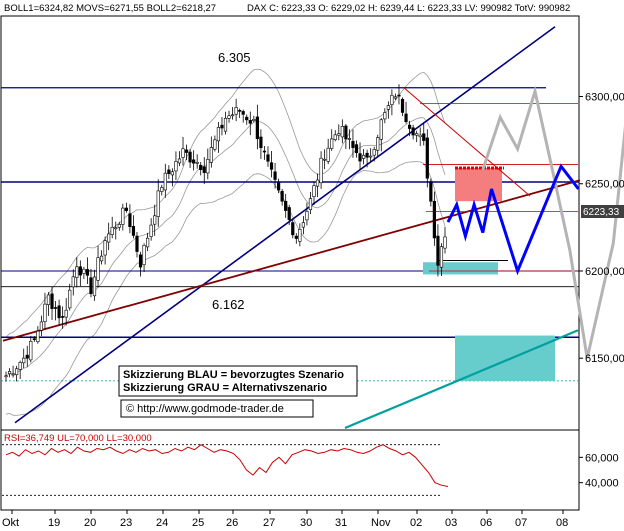 This screenshot has width=624, height=531. What do you see at coordinates (604, 185) in the screenshot?
I see `y-tick-label: 6250,00` at bounding box center [604, 185].